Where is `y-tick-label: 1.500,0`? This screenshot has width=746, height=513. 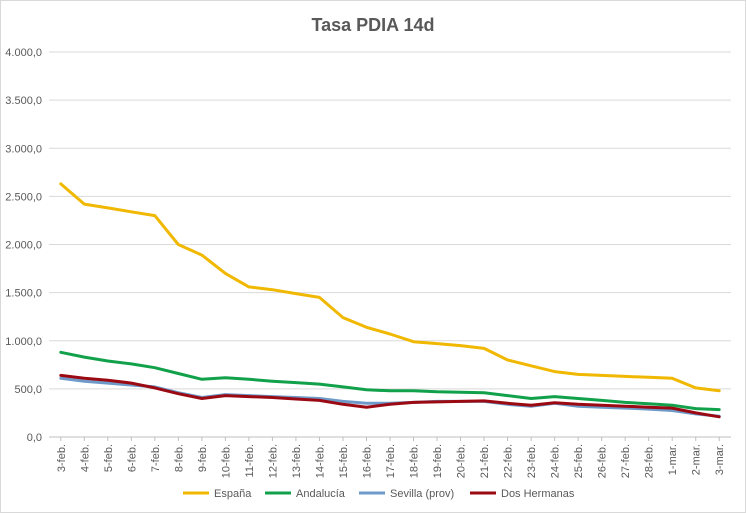
y-tick-label: 1.500,0 is located at coordinates (23, 294).